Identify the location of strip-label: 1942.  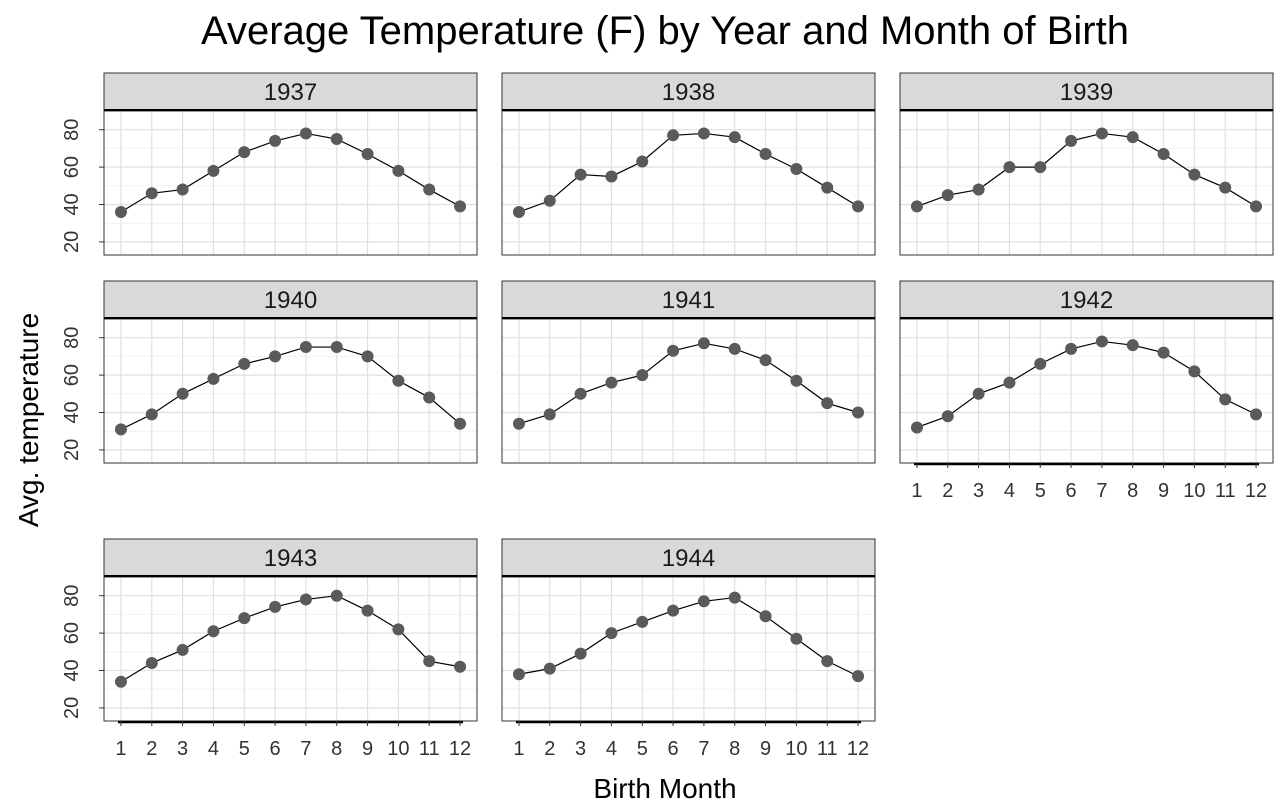
(1086, 300).